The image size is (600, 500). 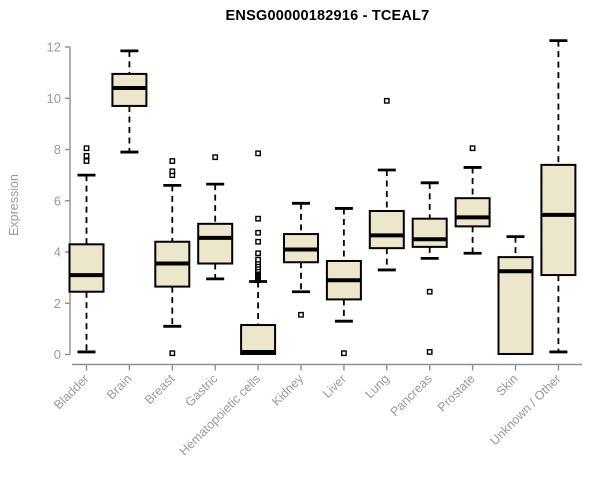 What do you see at coordinates (301, 259) in the screenshot?
I see `box-kidney` at bounding box center [301, 259].